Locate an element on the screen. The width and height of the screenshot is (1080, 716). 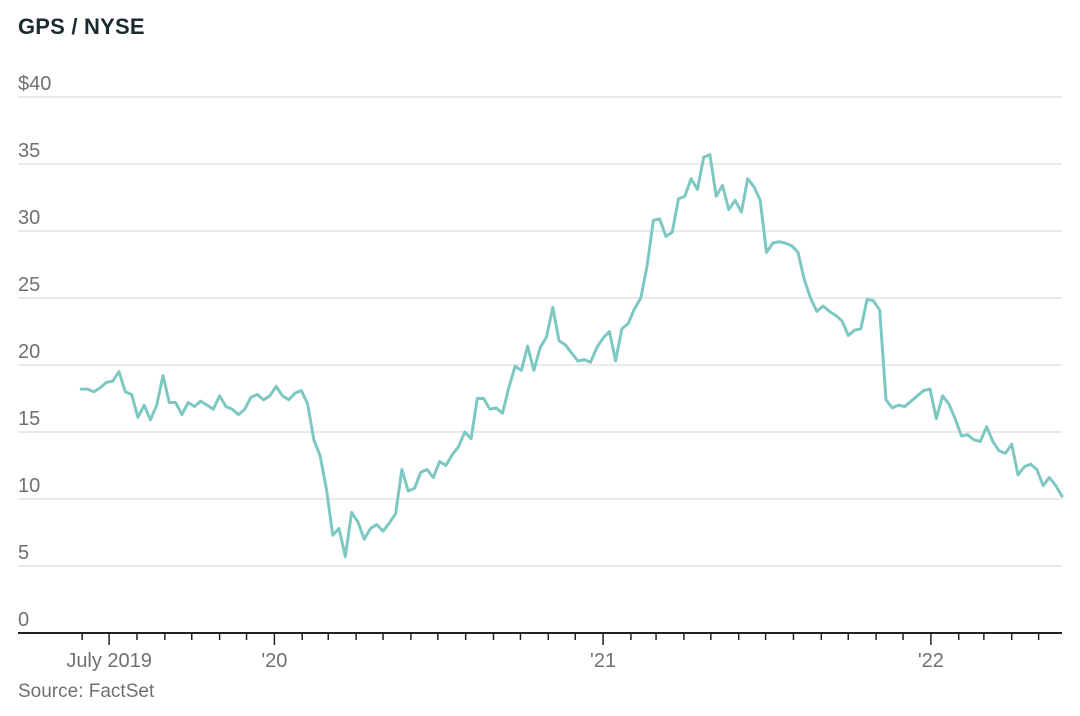
y-tick-label: 30 is located at coordinates (29, 218).